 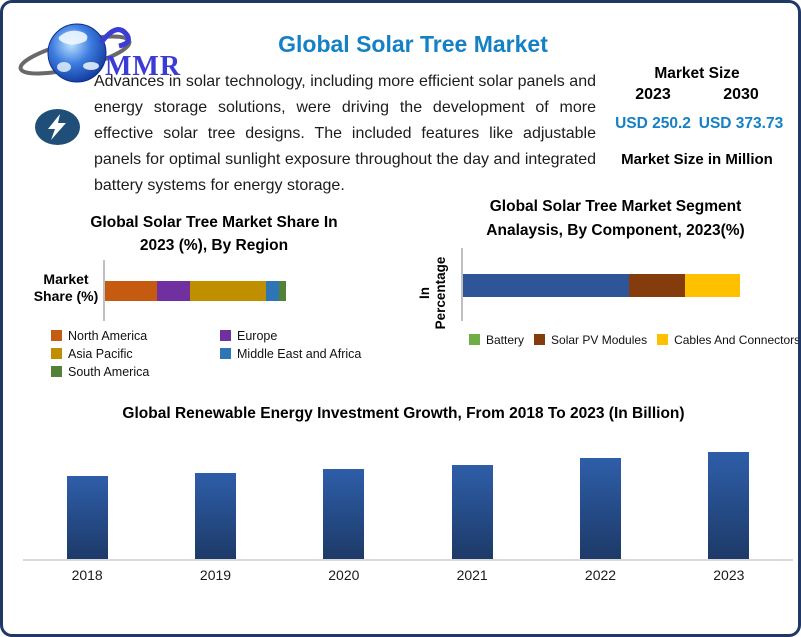 I want to click on region-stacked-bar, so click(x=195, y=291).